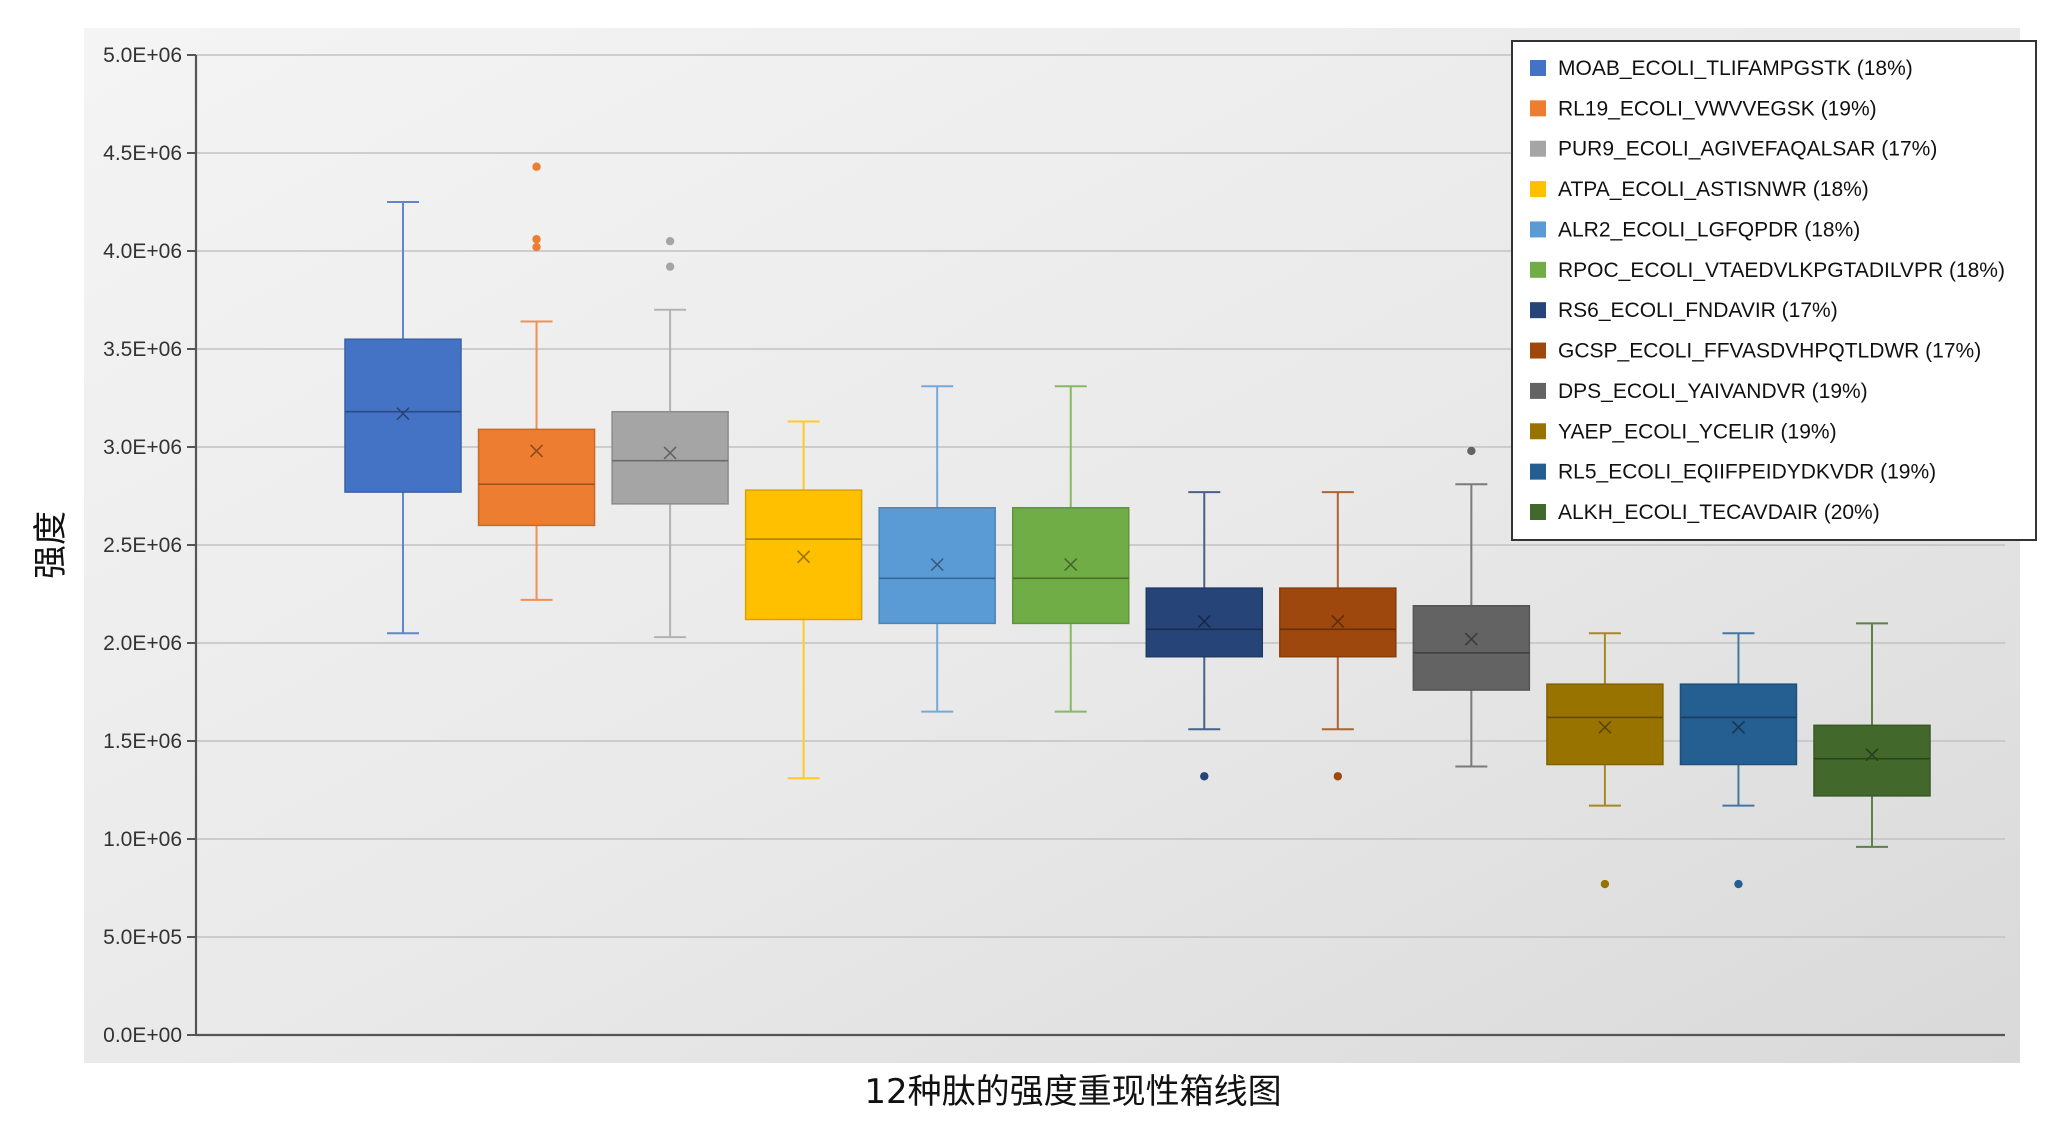  I want to click on y-tick-label: 2.5E+06, so click(142, 545).